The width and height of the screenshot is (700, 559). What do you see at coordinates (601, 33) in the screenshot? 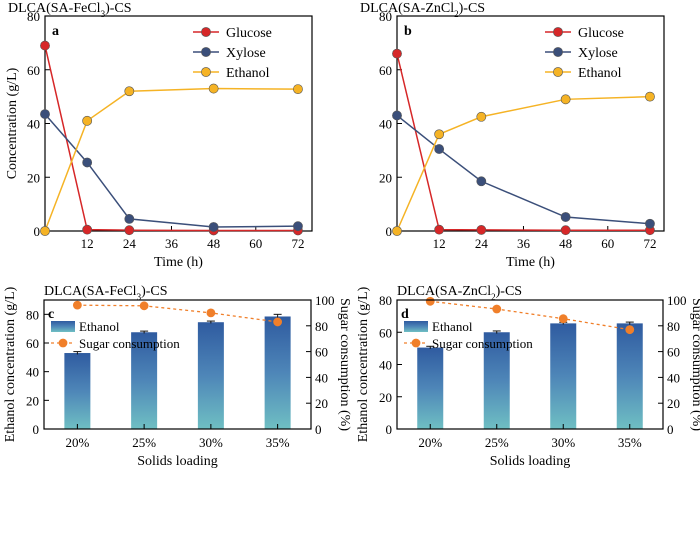
I see `legend-label: Glucose` at bounding box center [601, 33].